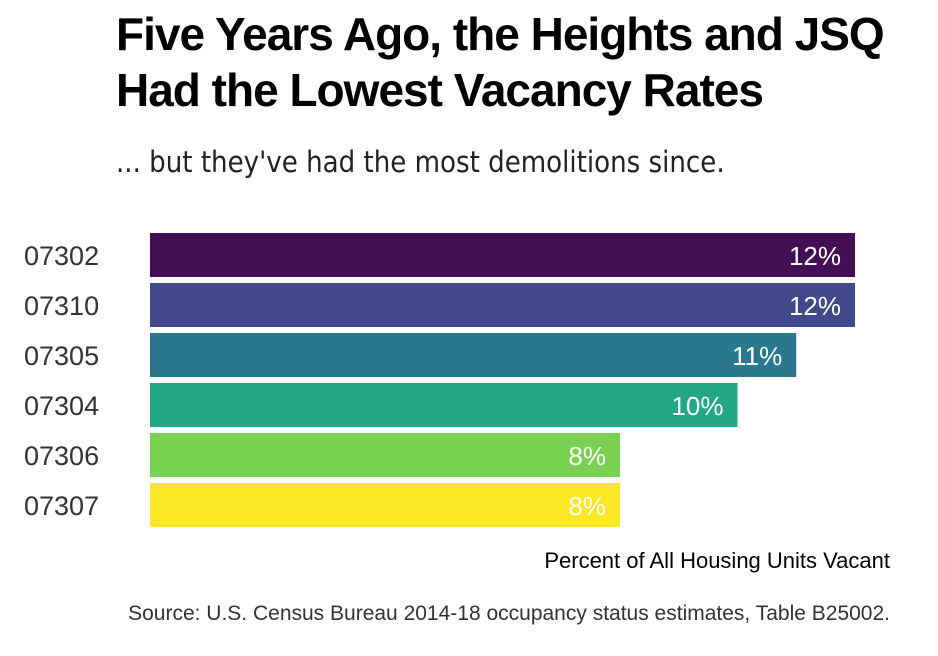 The height and width of the screenshot is (656, 938). Describe the element at coordinates (61, 456) in the screenshot. I see `category-label: 07306` at that location.